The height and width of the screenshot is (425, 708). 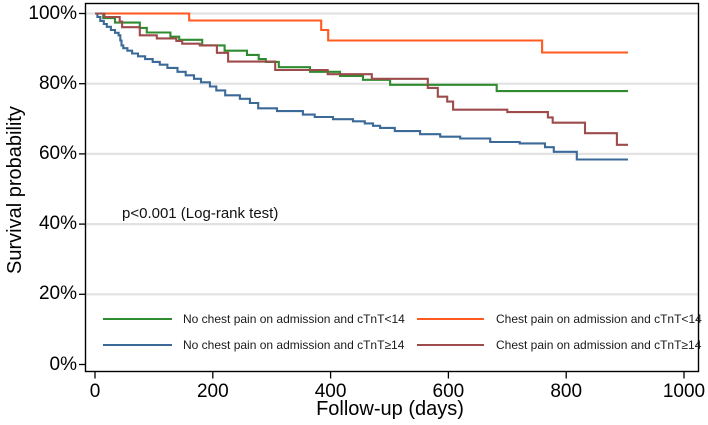 What do you see at coordinates (57, 224) in the screenshot?
I see `y-tick-label: 40%` at bounding box center [57, 224].